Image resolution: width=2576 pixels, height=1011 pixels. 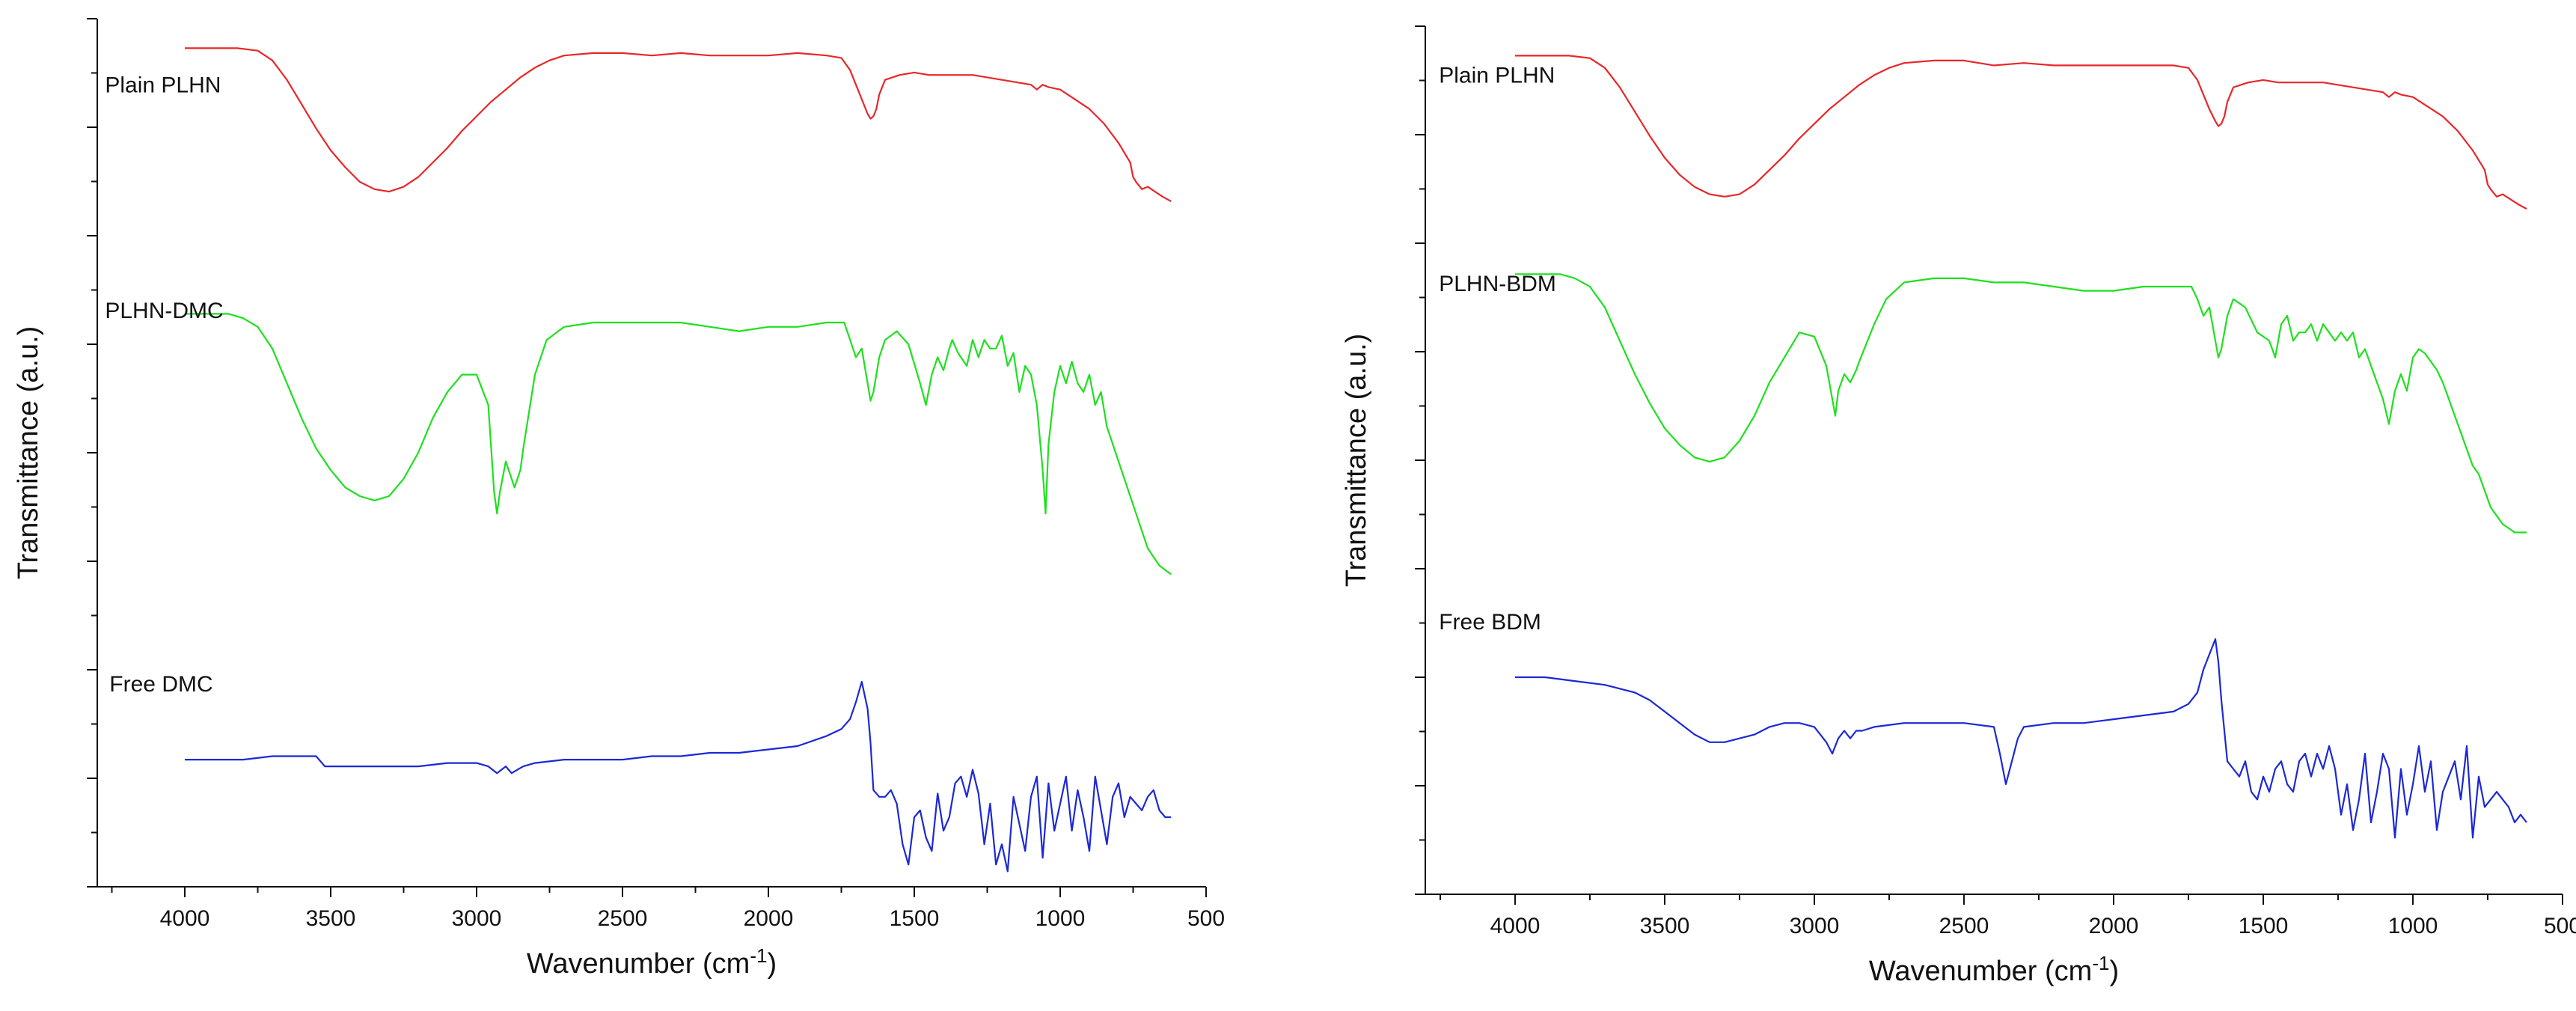 What do you see at coordinates (1497, 284) in the screenshot?
I see `series-label: PLHN-BDM` at bounding box center [1497, 284].